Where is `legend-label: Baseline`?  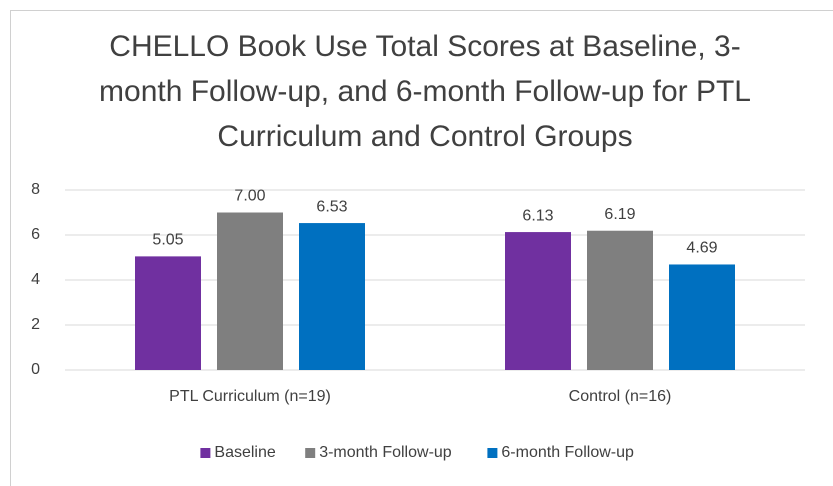 legend-label: Baseline is located at coordinates (244, 452).